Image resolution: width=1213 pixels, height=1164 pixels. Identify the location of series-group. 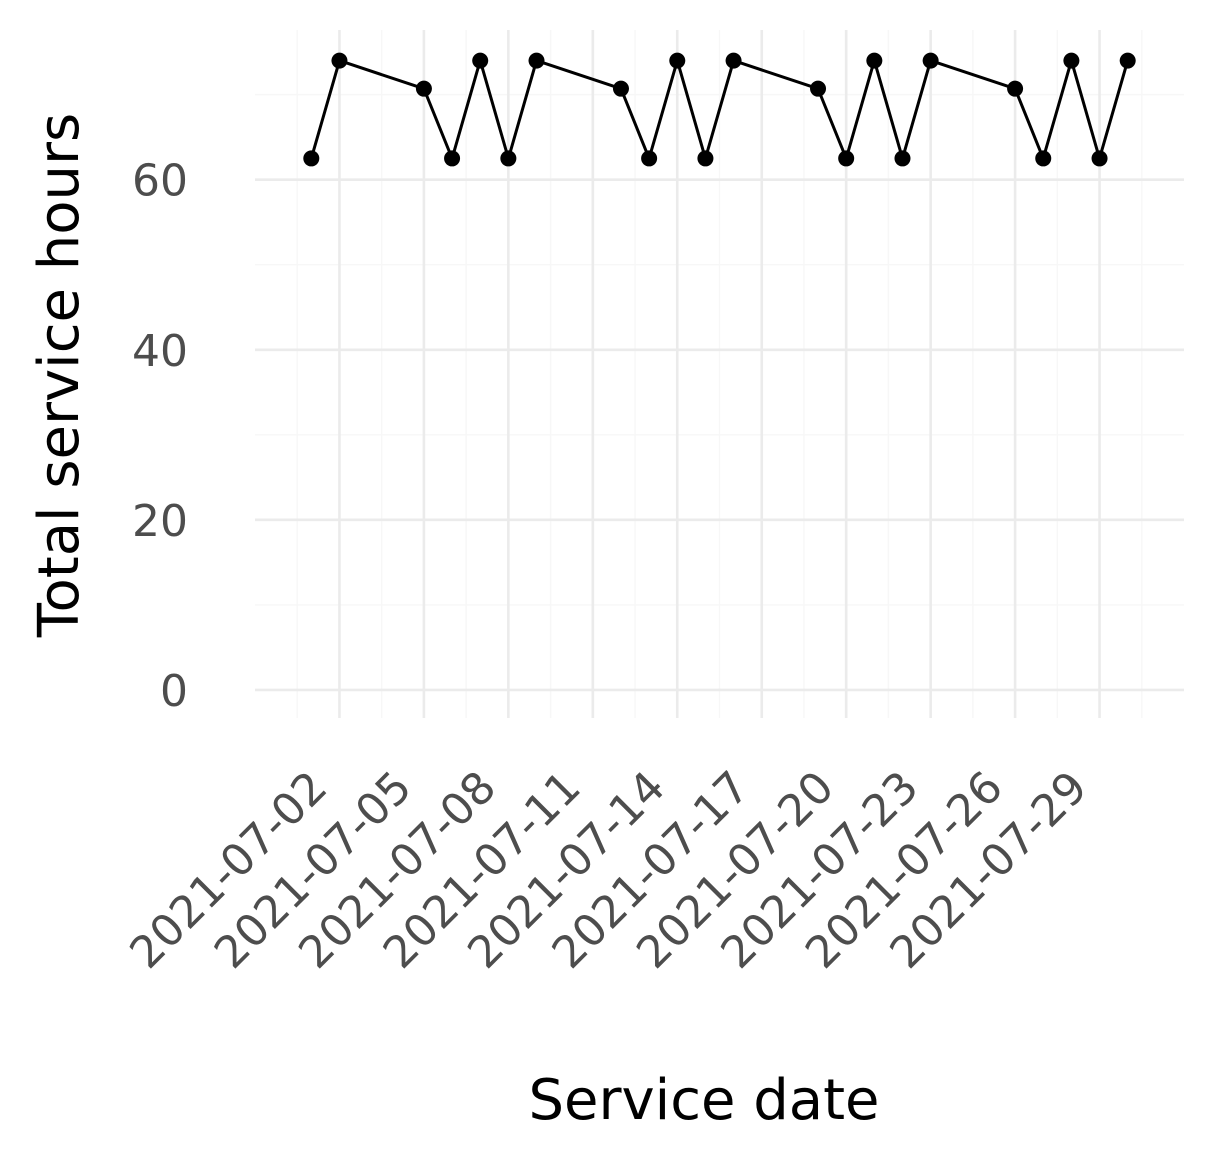
(719, 109).